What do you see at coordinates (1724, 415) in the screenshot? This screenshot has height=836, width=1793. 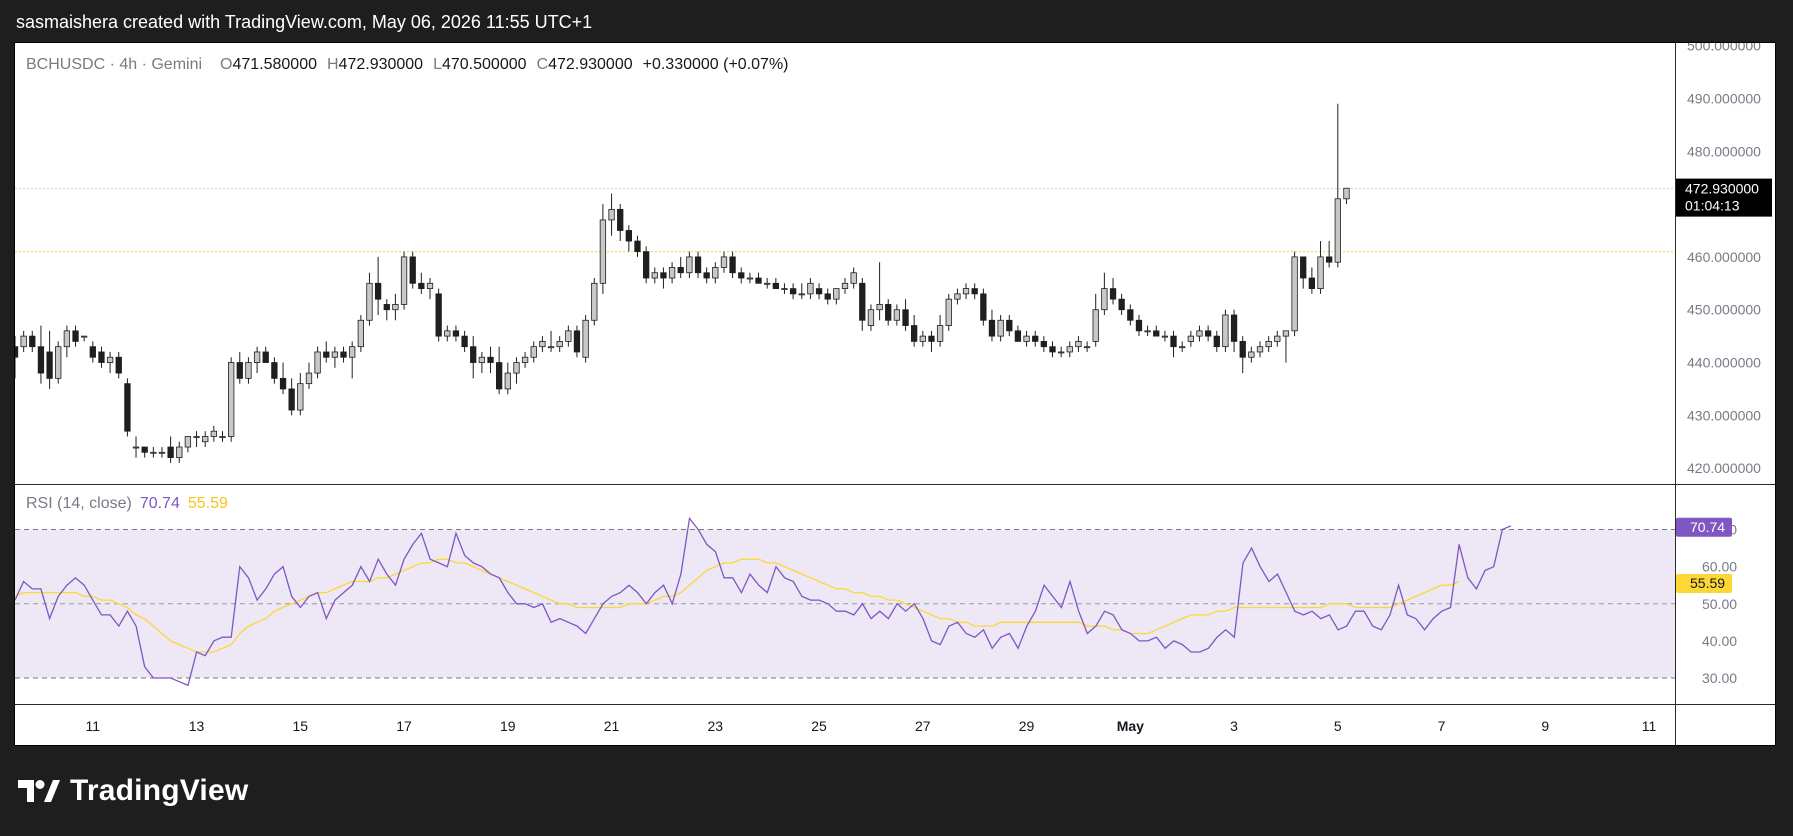 I see `price-tick-label: 430.000000` at bounding box center [1724, 415].